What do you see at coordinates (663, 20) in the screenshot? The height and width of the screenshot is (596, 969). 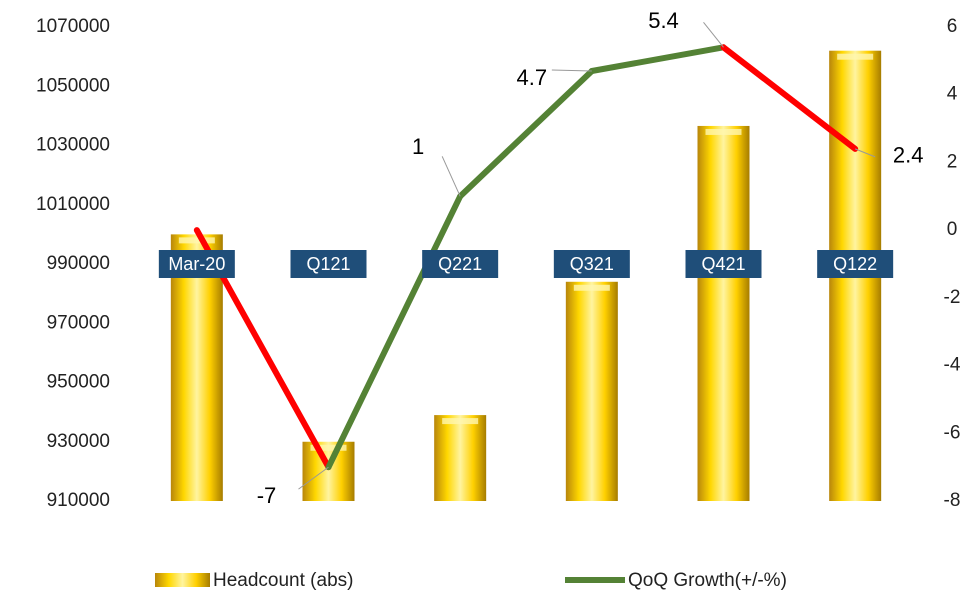 I see `data-label: 5.4` at bounding box center [663, 20].